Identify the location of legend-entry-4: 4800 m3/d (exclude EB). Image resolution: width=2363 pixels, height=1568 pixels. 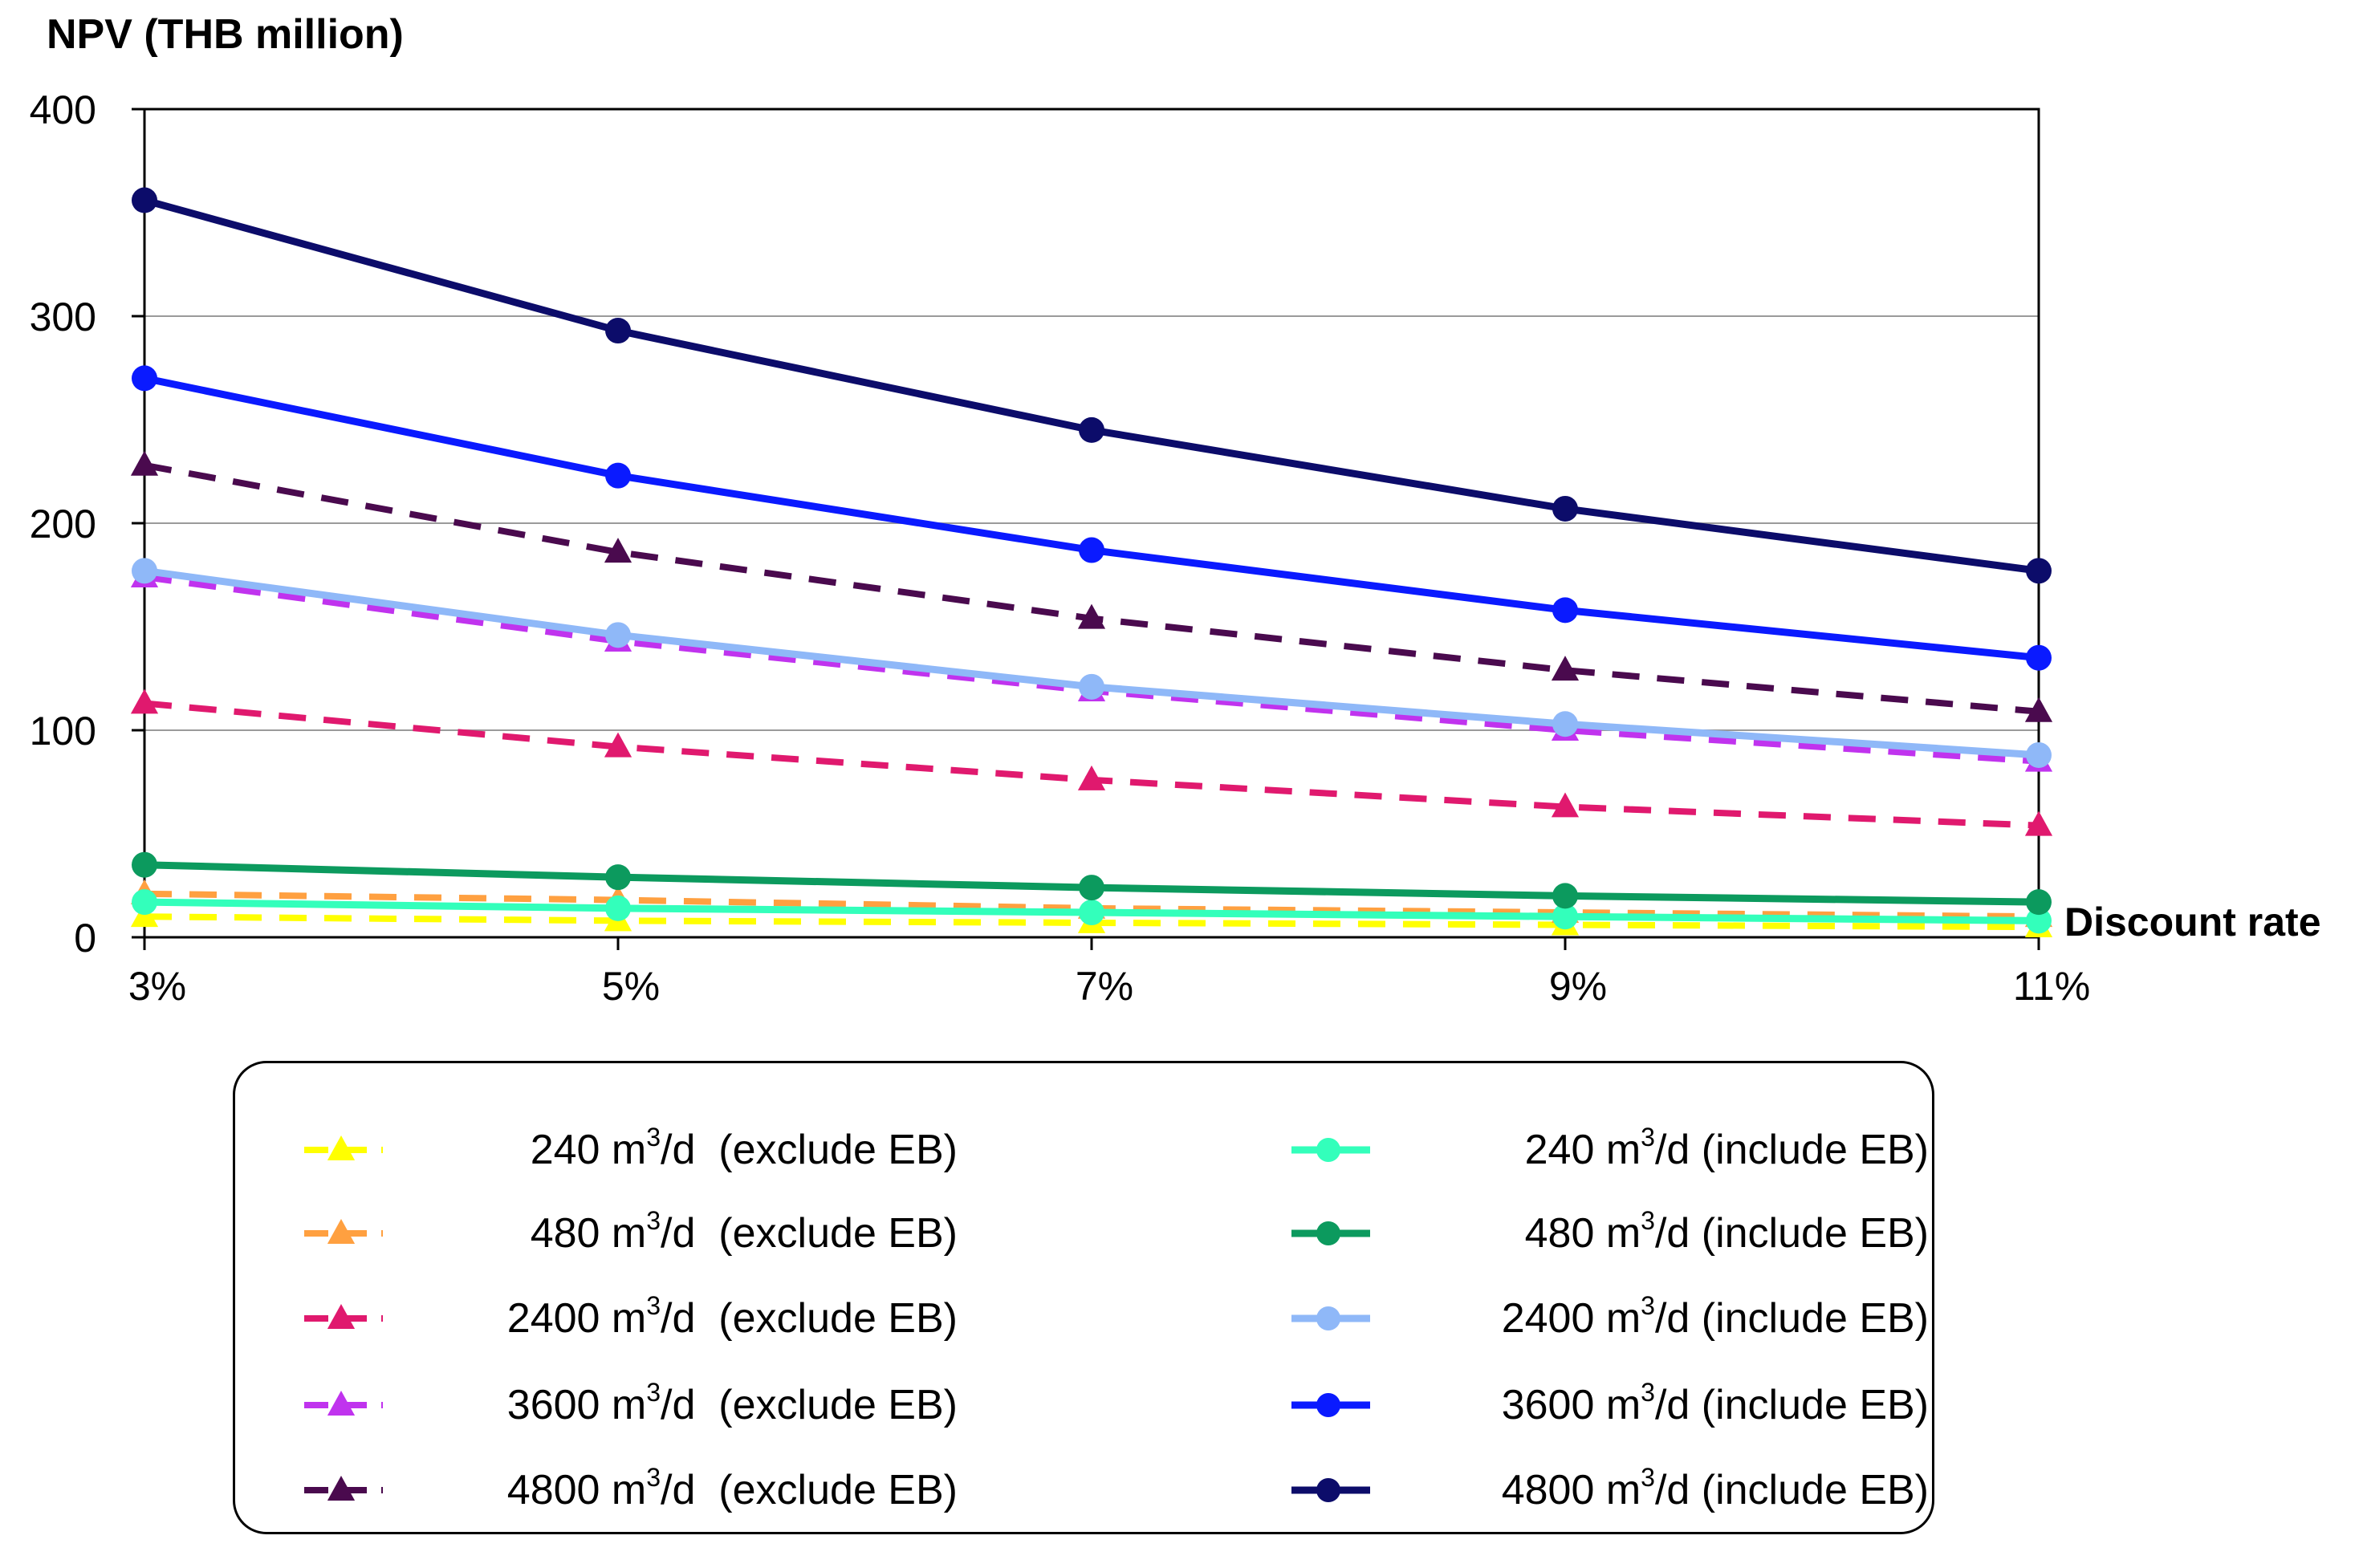
(628, 1490).